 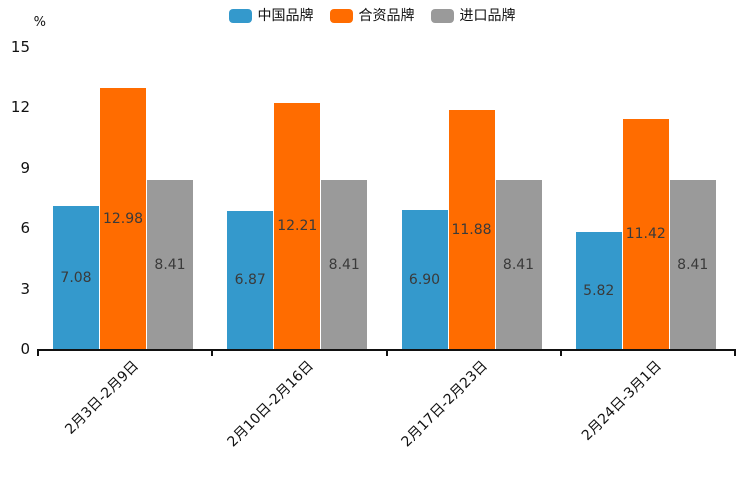 What do you see at coordinates (25, 288) in the screenshot?
I see `y-axis-tick-label: 3` at bounding box center [25, 288].